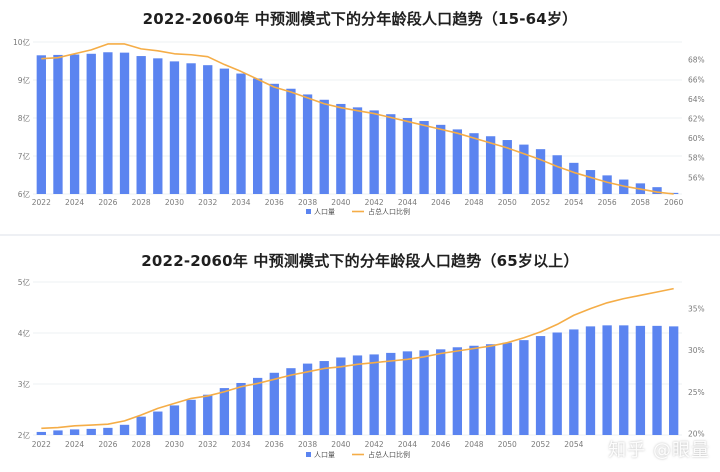  I want to click on right-tick-label: 30%, so click(696, 350).